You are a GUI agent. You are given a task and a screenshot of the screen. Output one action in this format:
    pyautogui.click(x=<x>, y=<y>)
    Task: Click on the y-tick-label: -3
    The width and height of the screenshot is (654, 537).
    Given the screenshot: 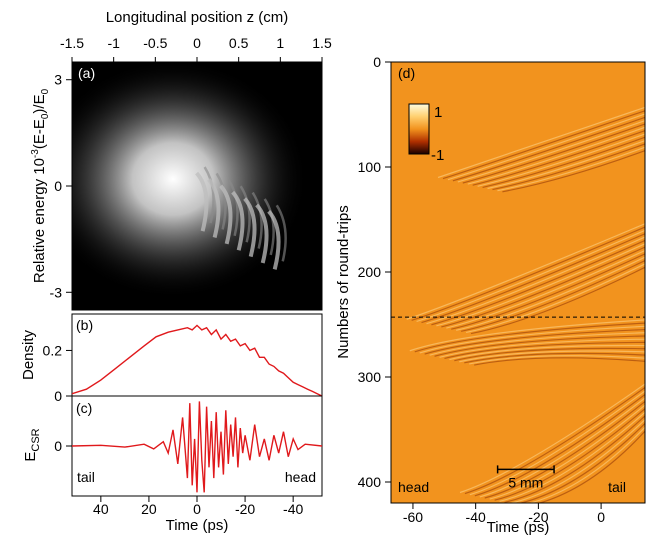 What is the action you would take?
    pyautogui.click(x=56, y=292)
    